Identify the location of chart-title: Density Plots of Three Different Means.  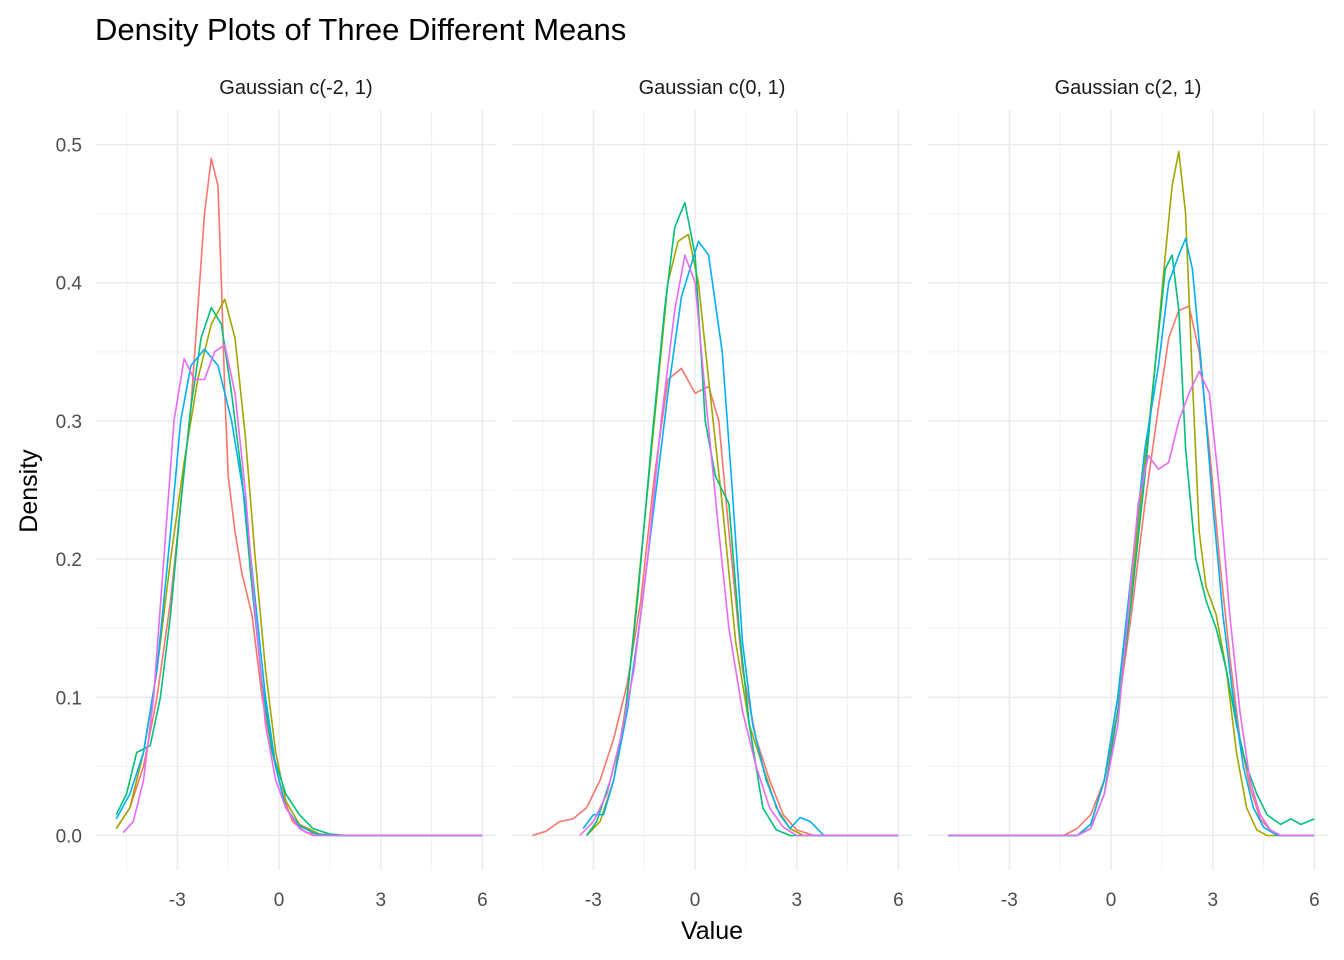
(360, 29).